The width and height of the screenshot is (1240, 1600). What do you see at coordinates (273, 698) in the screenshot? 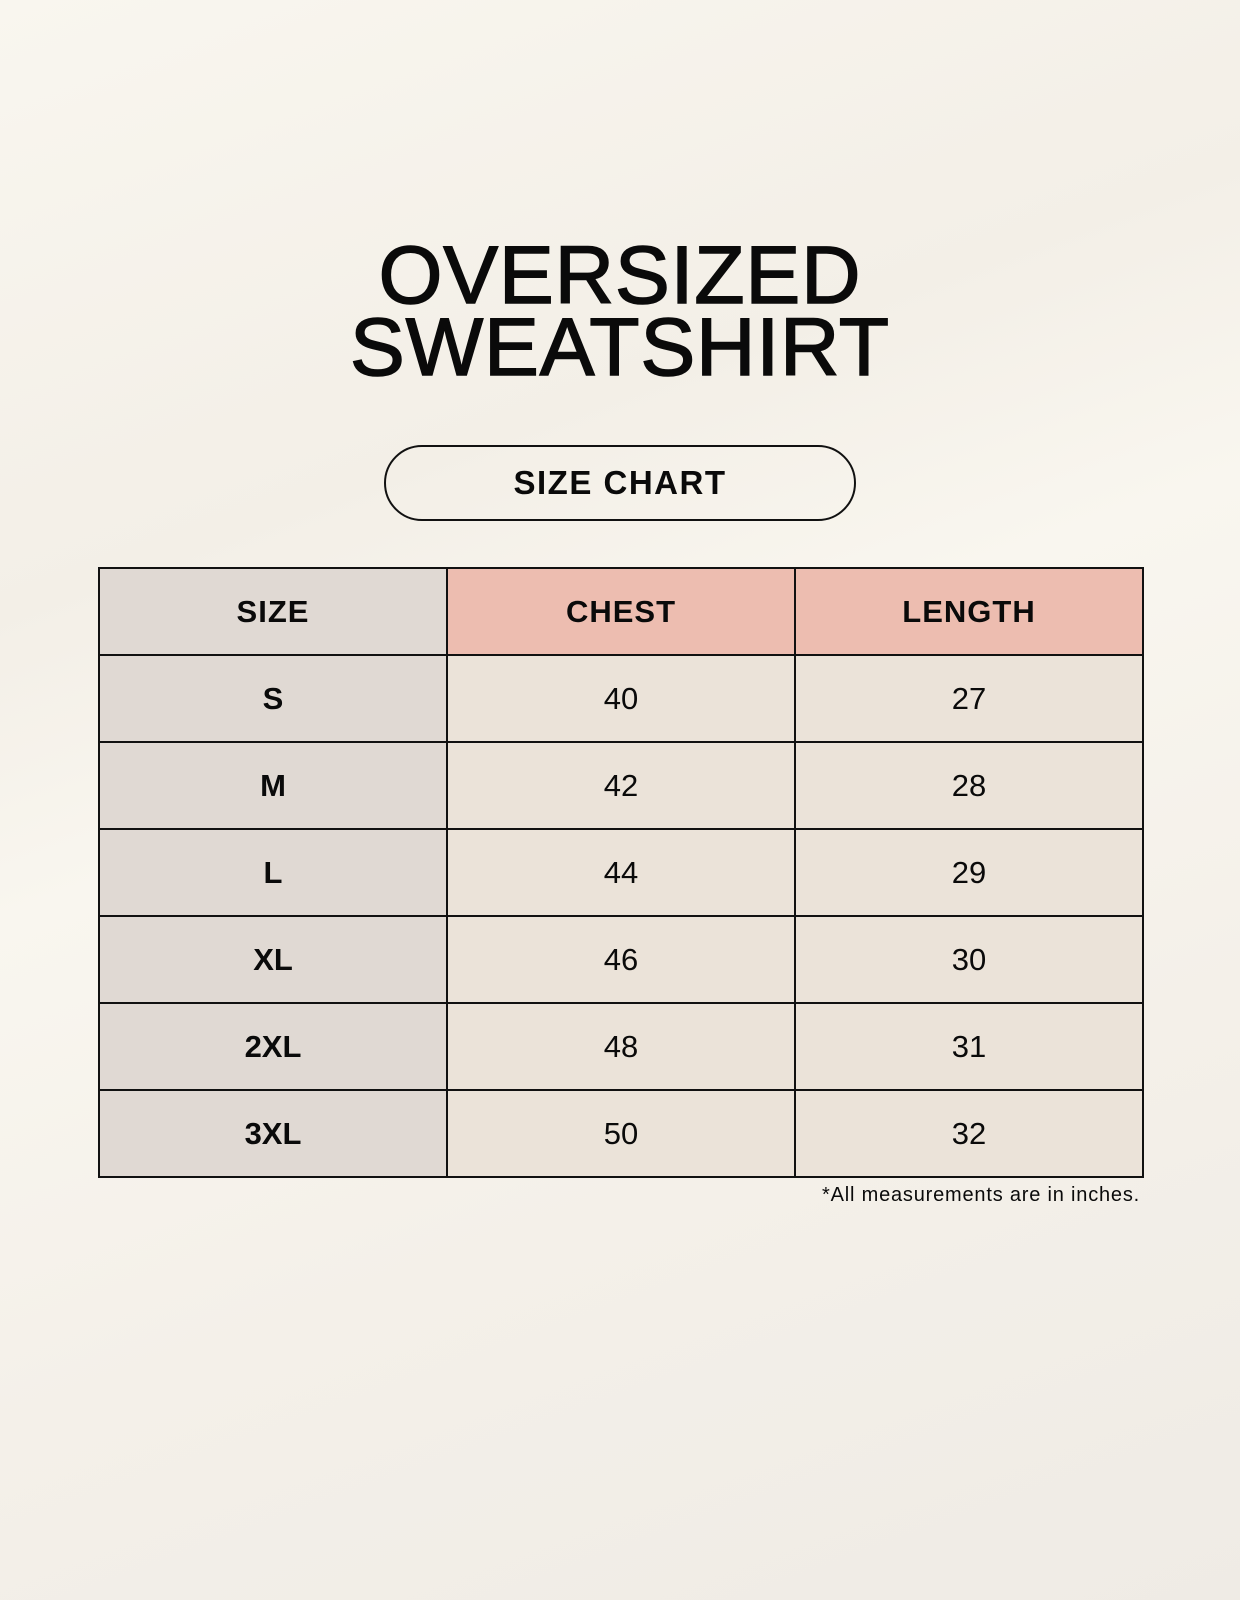
I see `cell-size: S` at bounding box center [273, 698].